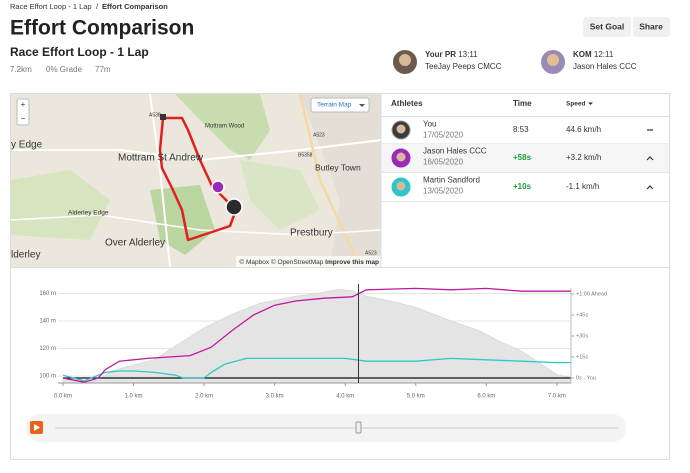  I want to click on y2-tick-label: +1:00 Ahead, so click(591, 294).